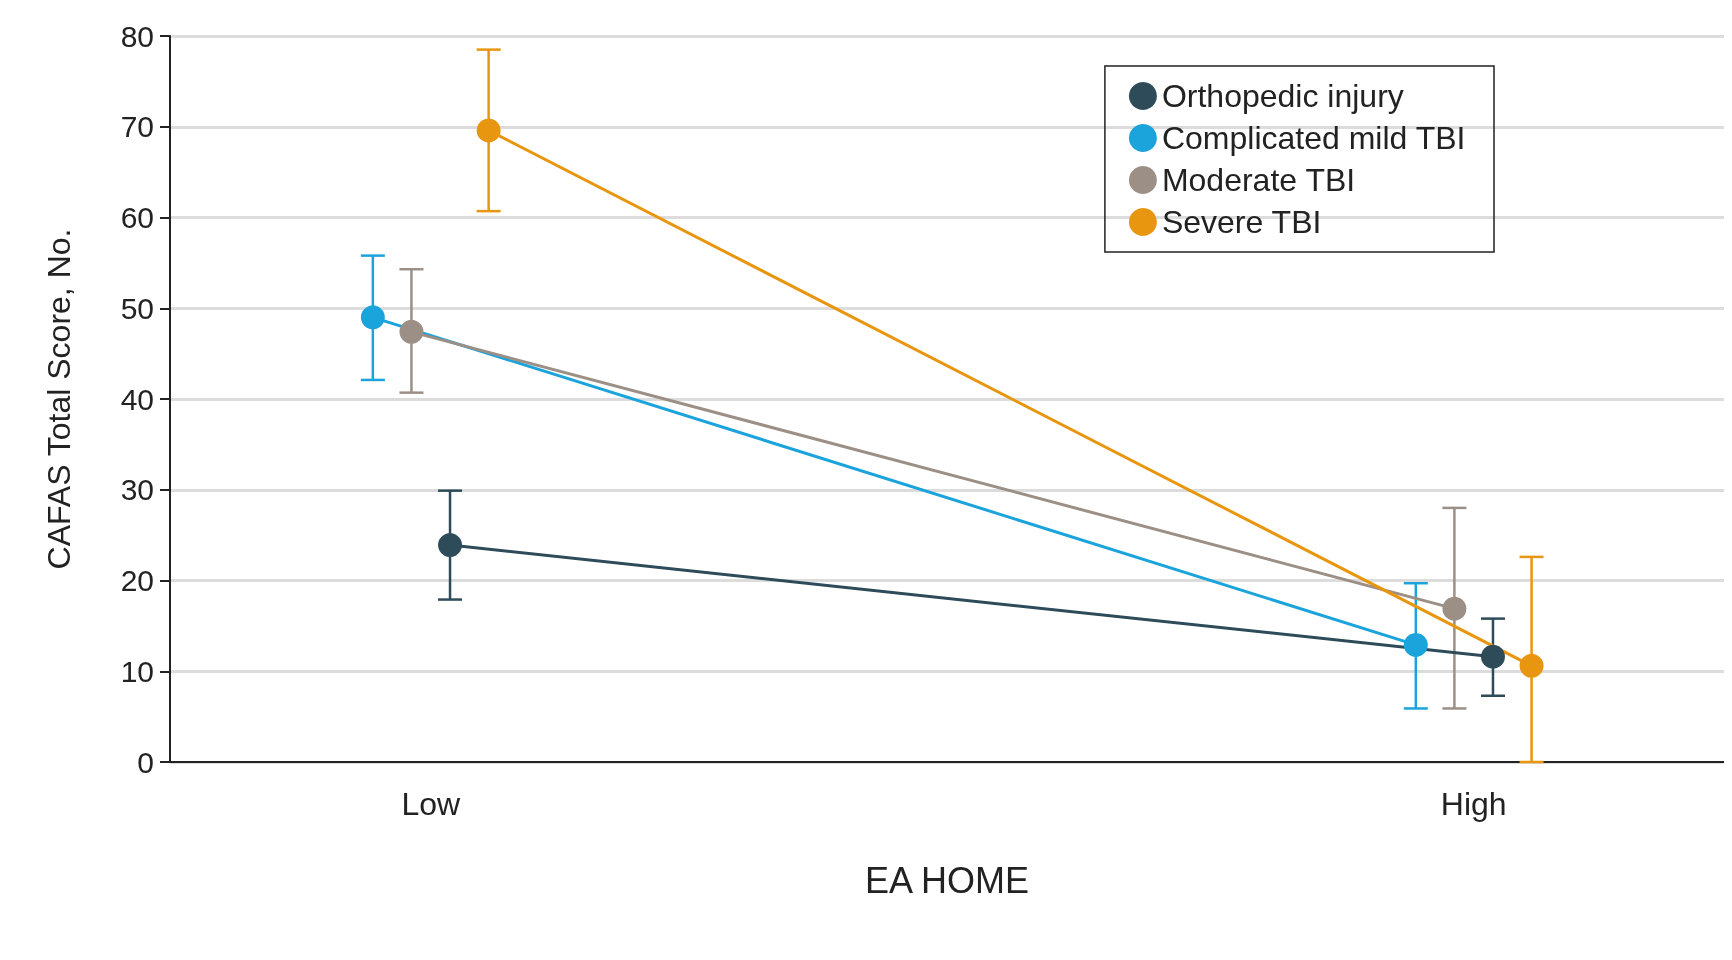 The image size is (1732, 960). I want to click on y-tick-label: 40, so click(137, 399).